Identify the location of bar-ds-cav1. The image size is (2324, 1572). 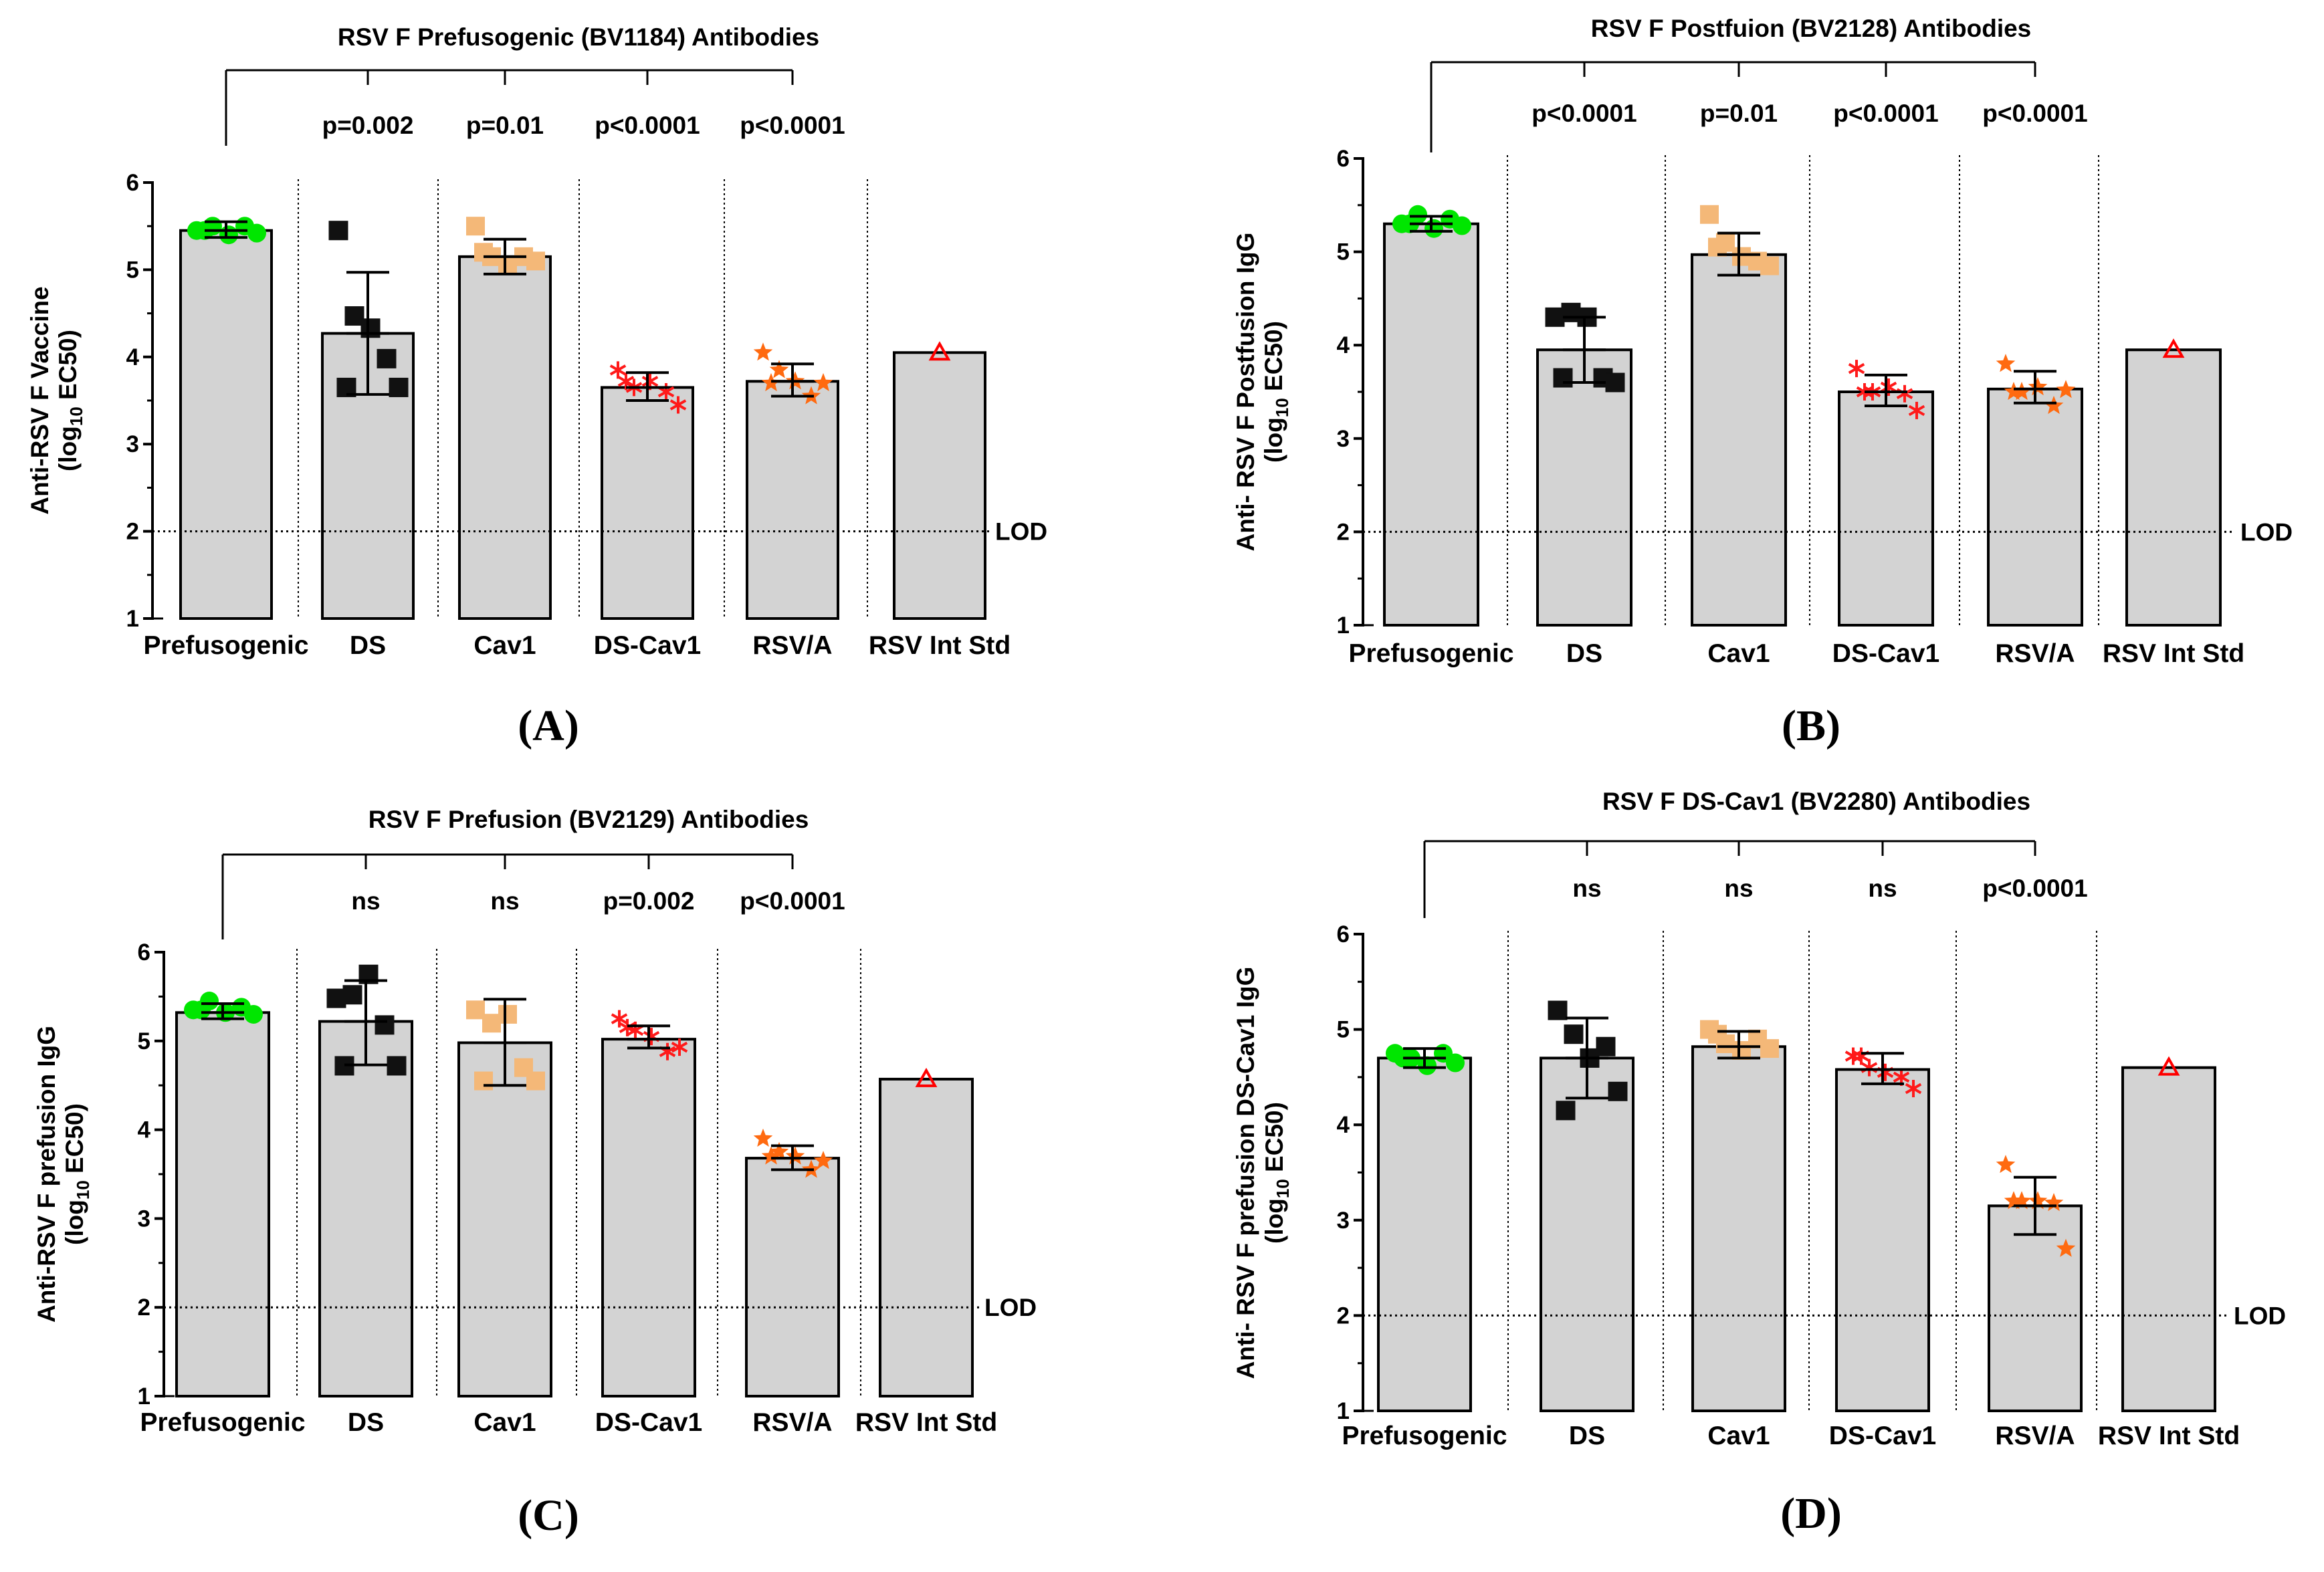
(1886, 508).